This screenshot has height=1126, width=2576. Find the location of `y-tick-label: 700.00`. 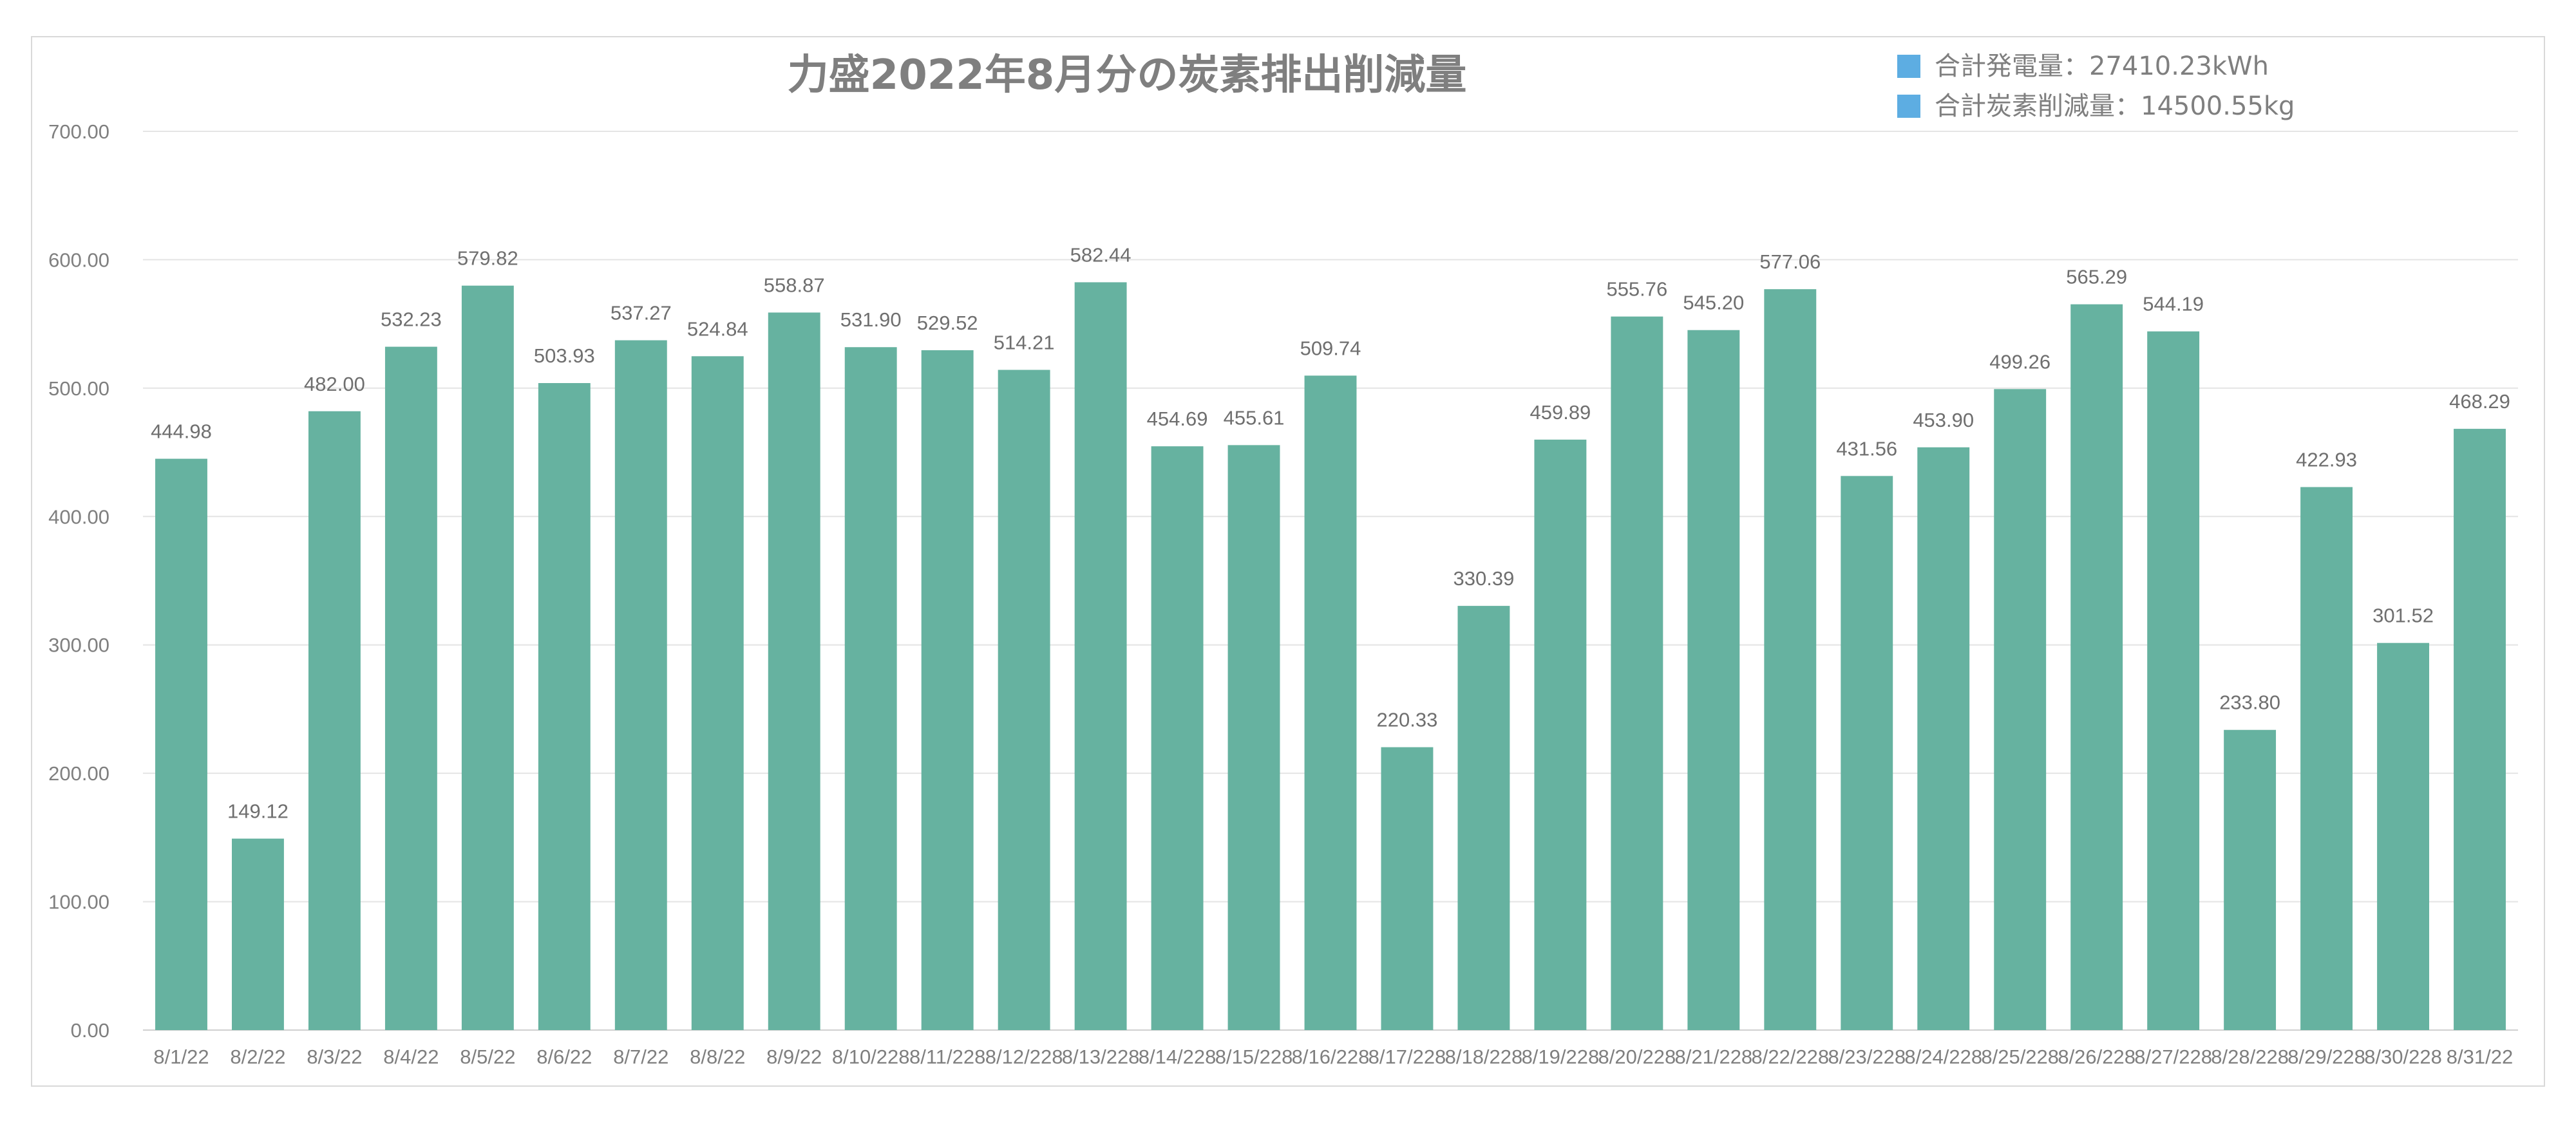

y-tick-label: 700.00 is located at coordinates (78, 131).